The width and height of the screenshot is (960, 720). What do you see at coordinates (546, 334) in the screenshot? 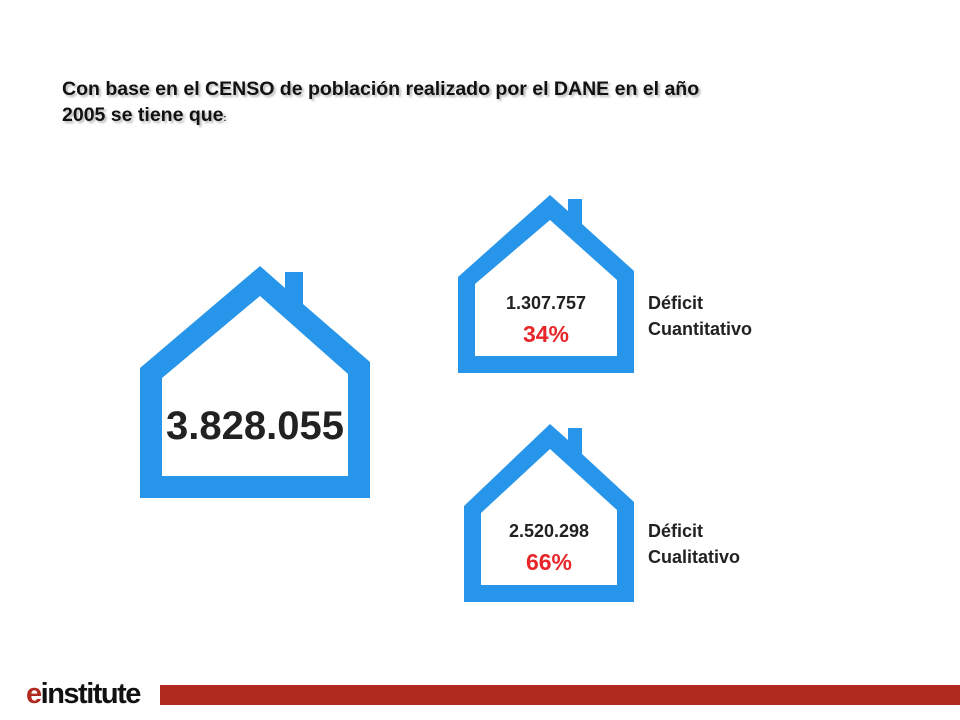
I see `quantitative-percent: 34%` at bounding box center [546, 334].